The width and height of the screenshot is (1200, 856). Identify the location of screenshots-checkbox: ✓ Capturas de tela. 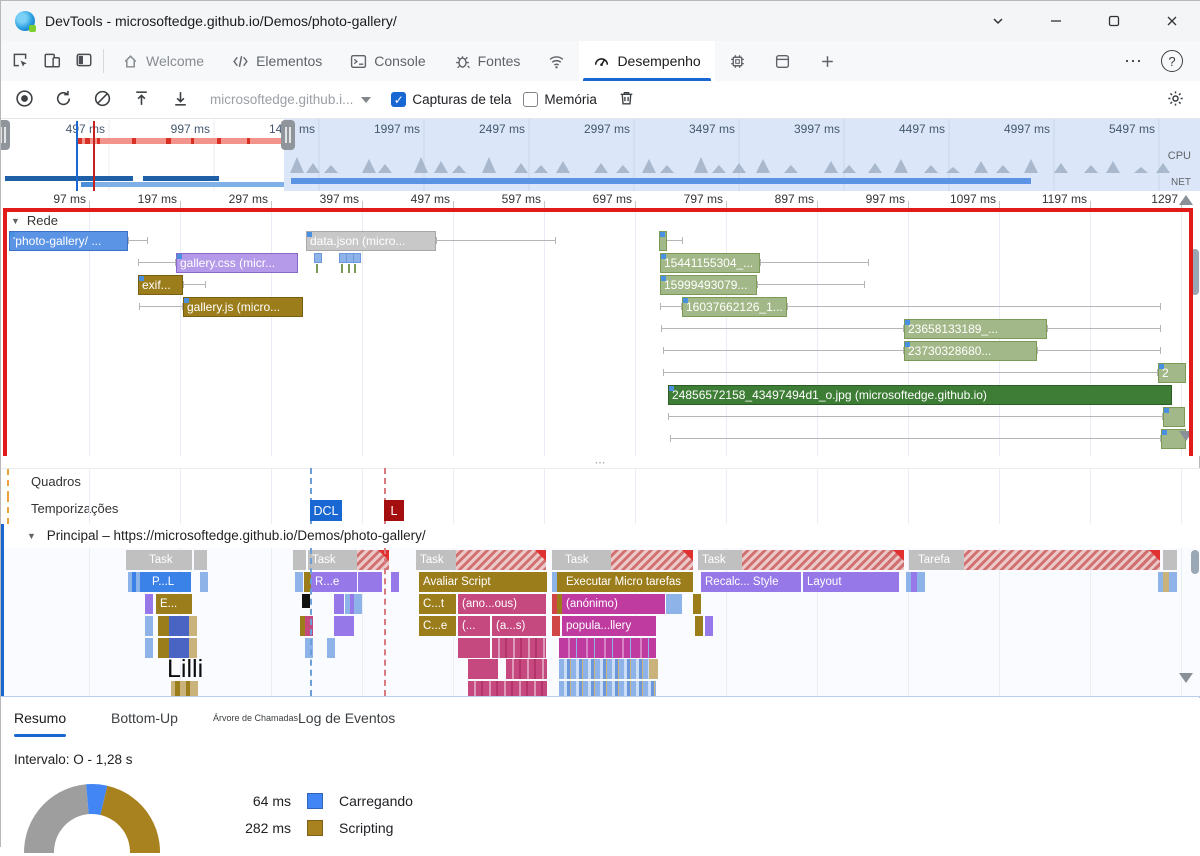
(451, 99).